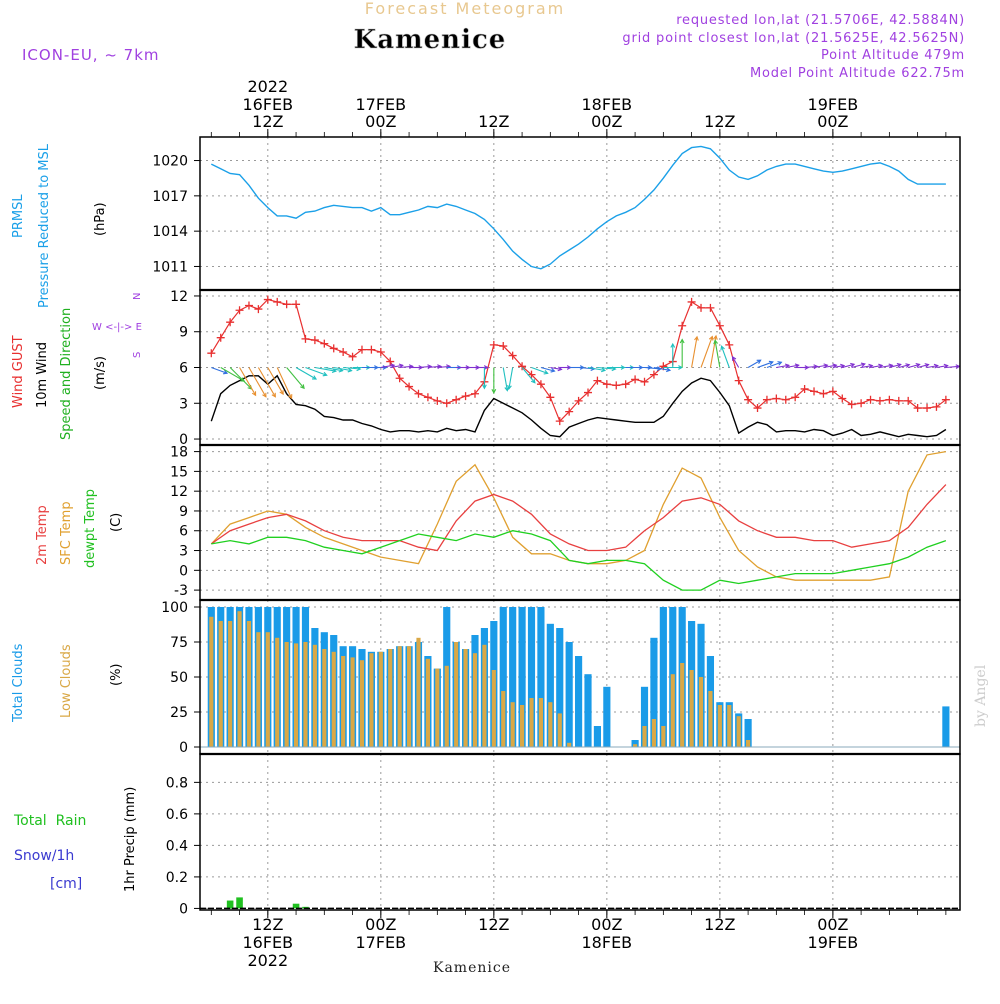 This screenshot has height=1004, width=1000. I want to click on y-tick-label: 25, so click(179, 713).